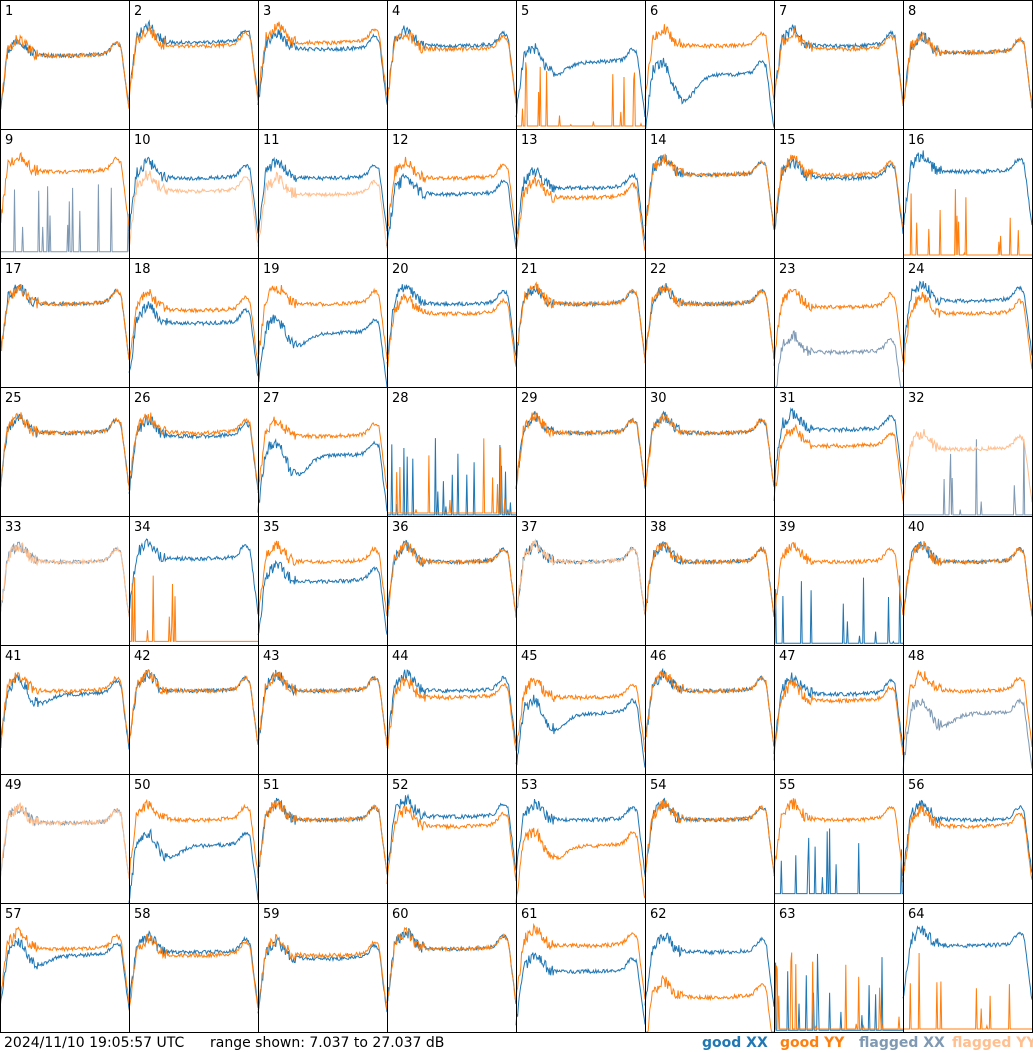 This screenshot has width=1033, height=1053. Describe the element at coordinates (322, 452) in the screenshot. I see `panel-27: 27` at that location.